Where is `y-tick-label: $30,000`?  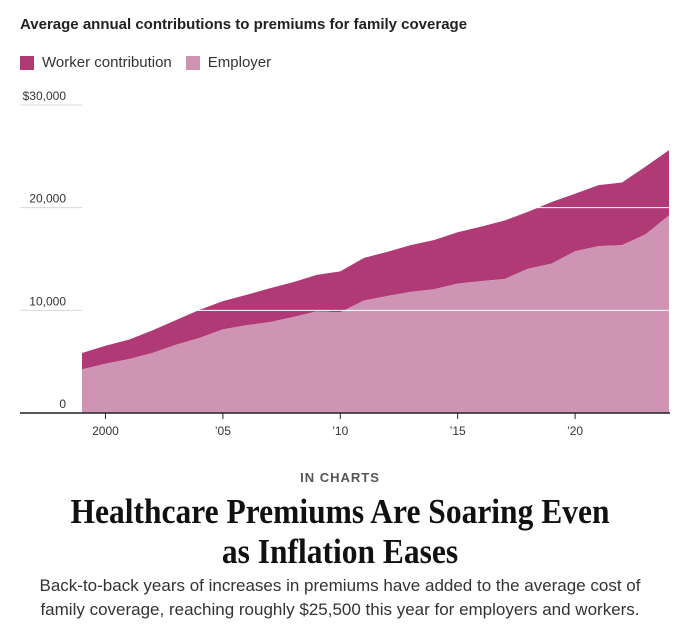
y-tick-label: $30,000 is located at coordinates (45, 96).